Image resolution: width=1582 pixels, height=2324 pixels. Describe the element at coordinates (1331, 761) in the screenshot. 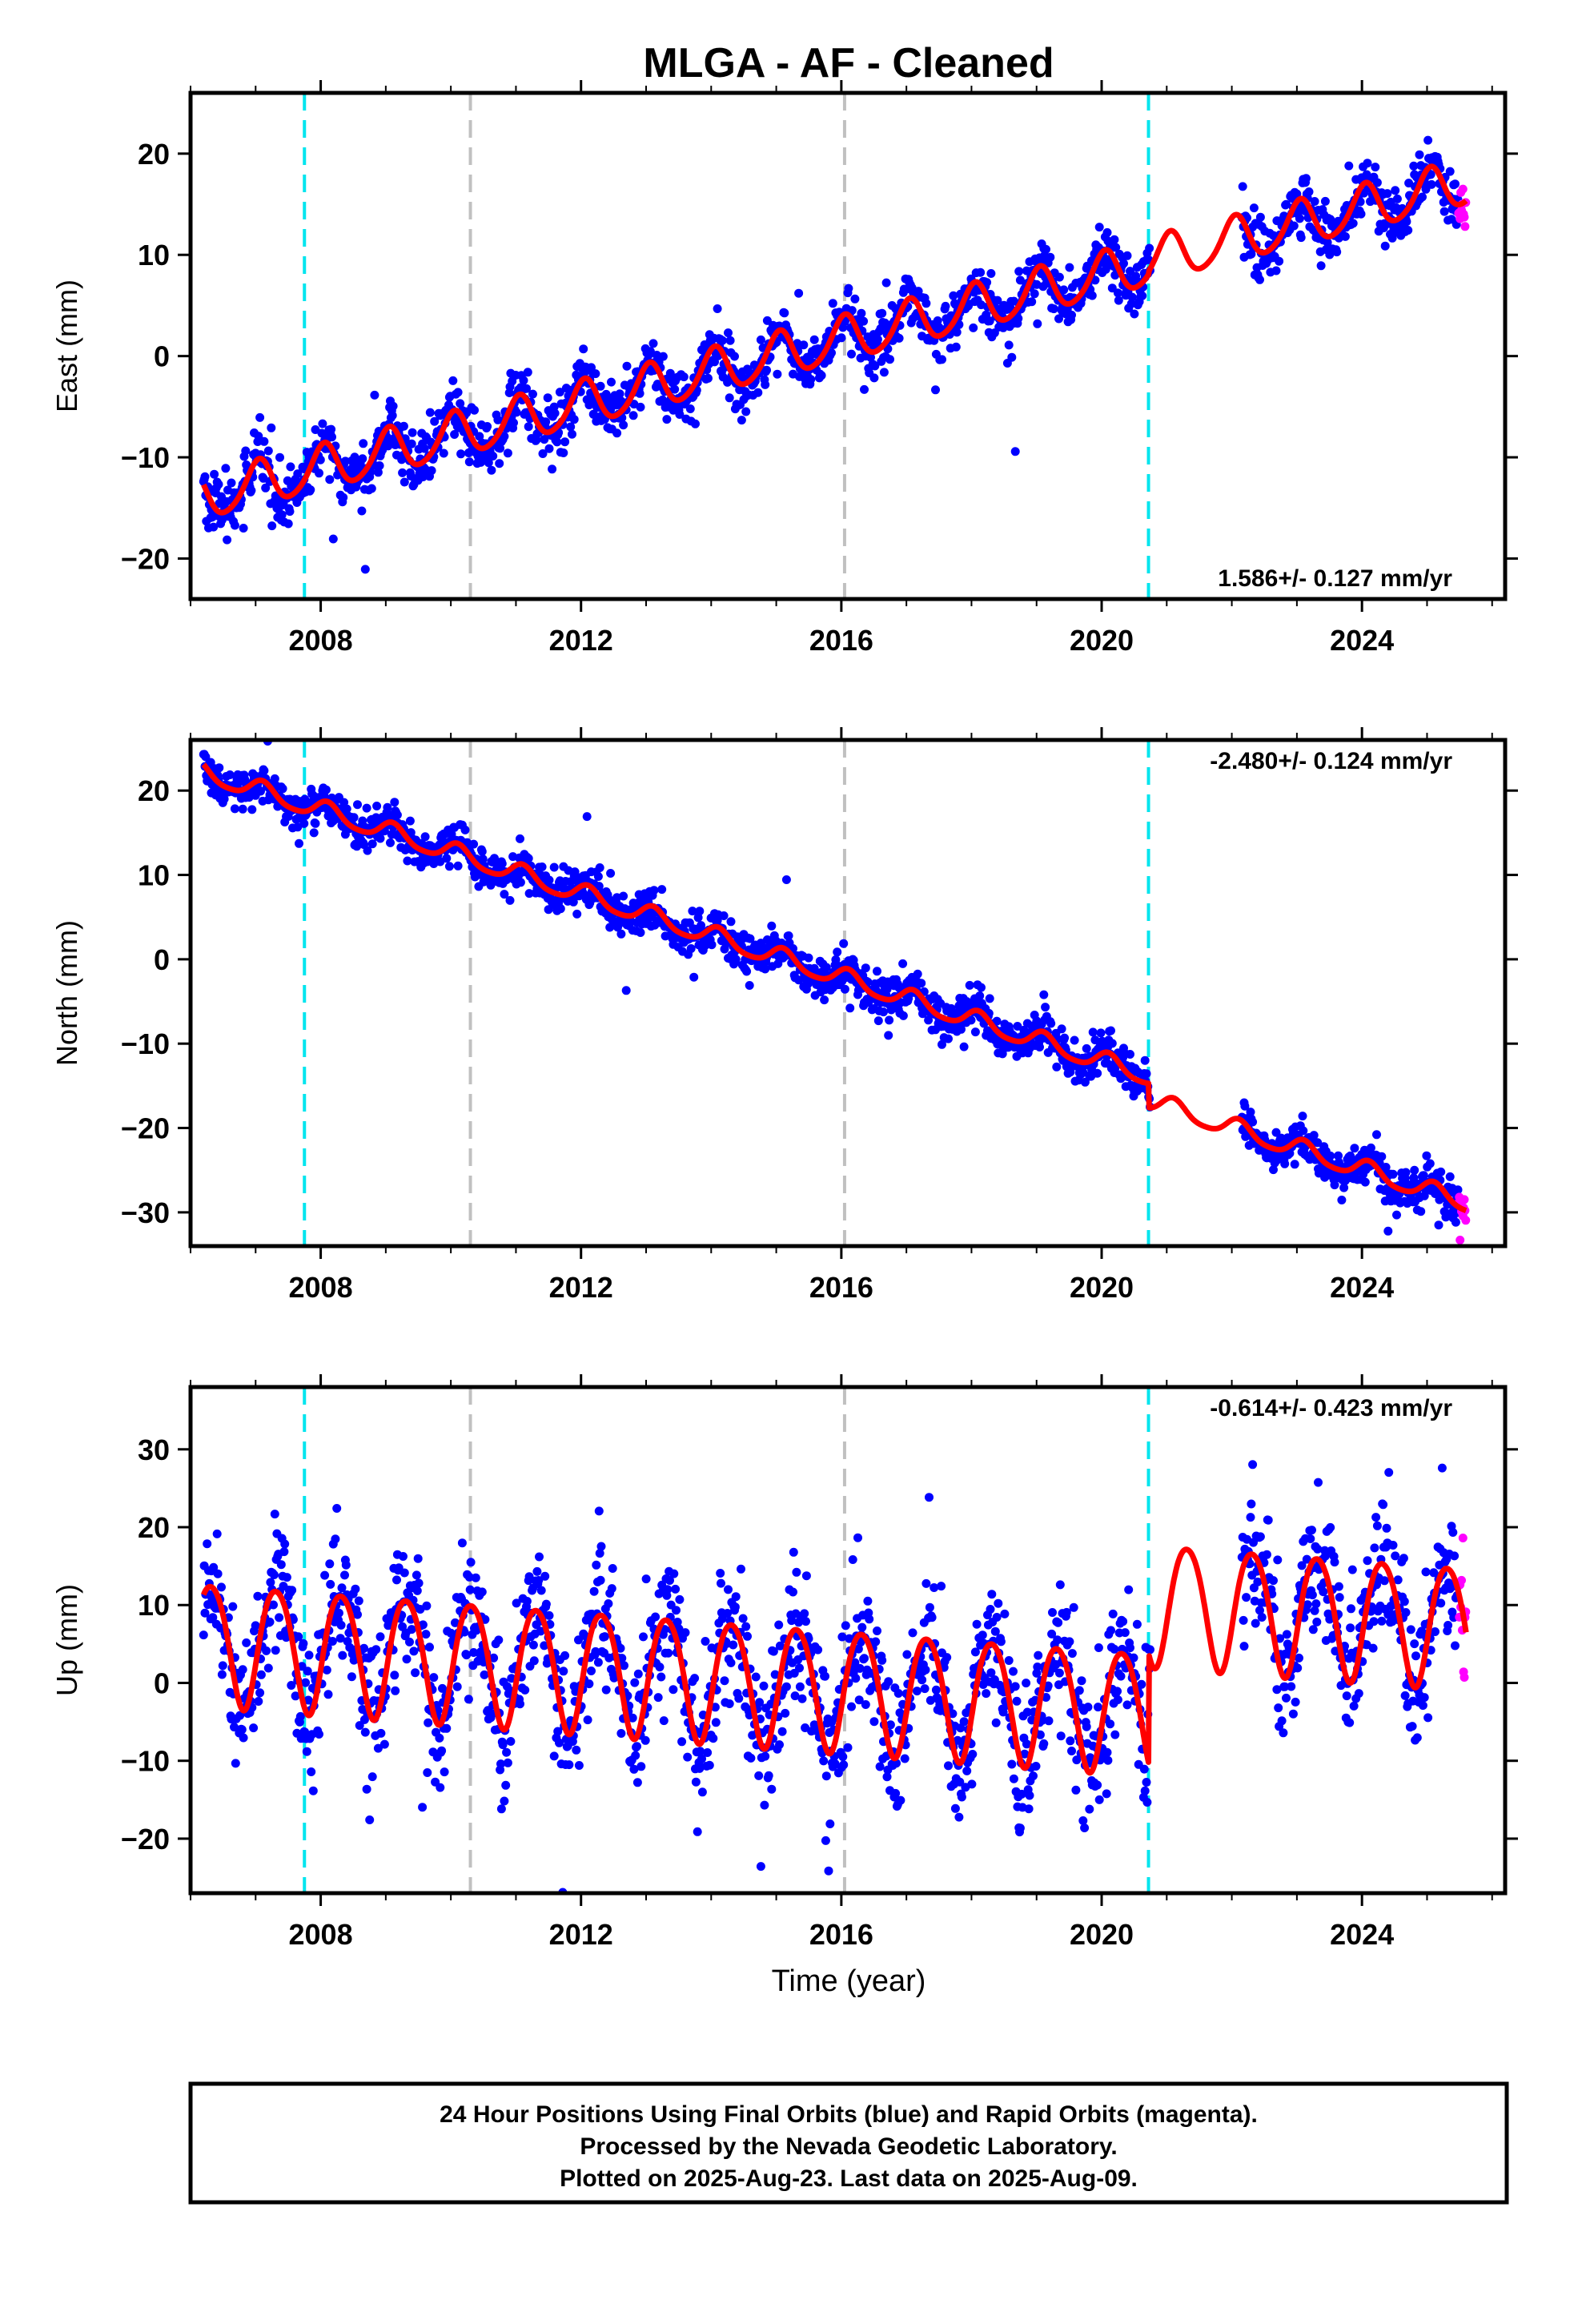

I see `velocity-annotation: -2.480+/- 0.124 mm/yr` at that location.